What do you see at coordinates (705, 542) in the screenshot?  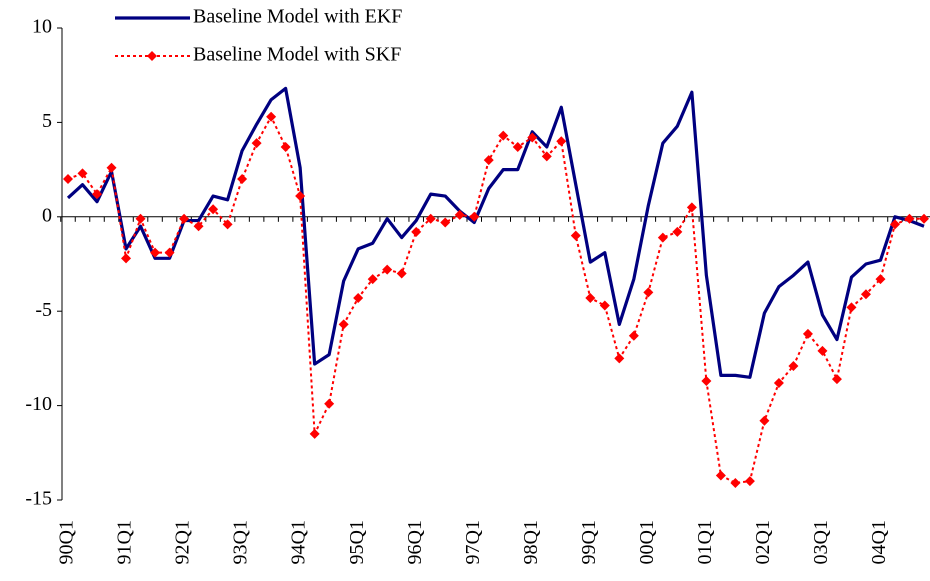 I see `x-tick-label: 01Q1` at bounding box center [705, 542].